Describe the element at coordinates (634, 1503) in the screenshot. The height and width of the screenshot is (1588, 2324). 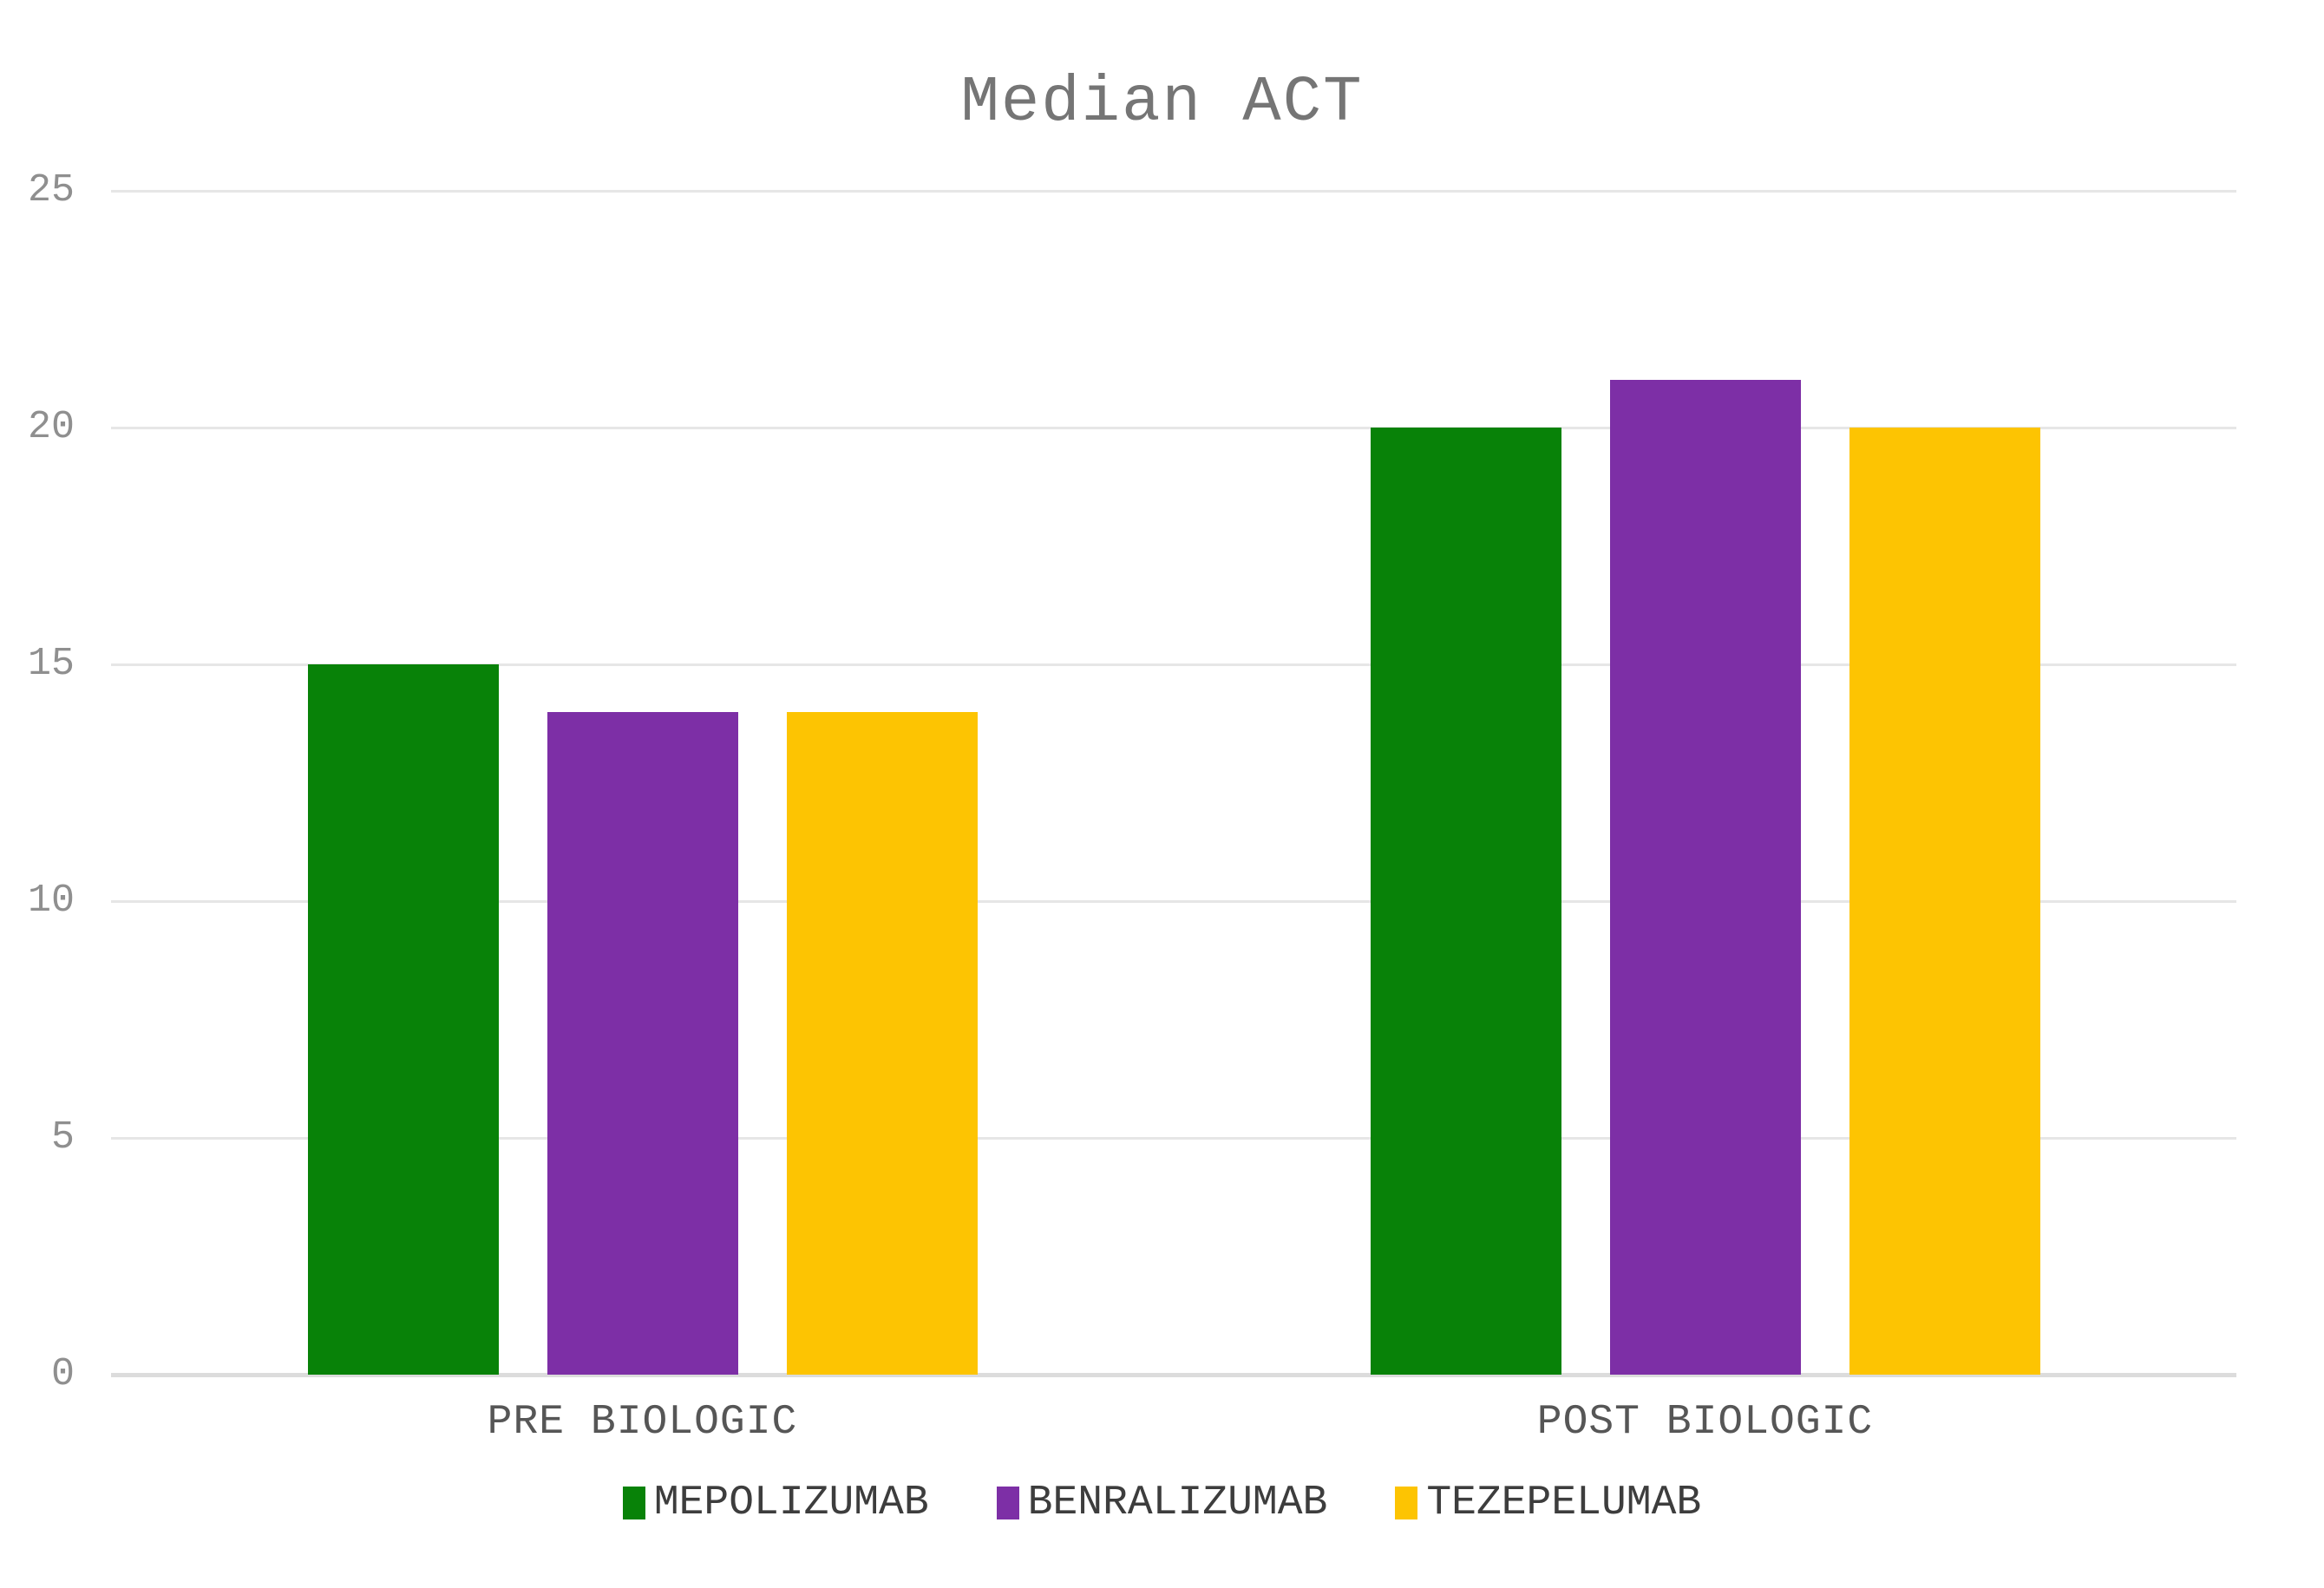
I see `legend-swatch-mepolizumab` at that location.